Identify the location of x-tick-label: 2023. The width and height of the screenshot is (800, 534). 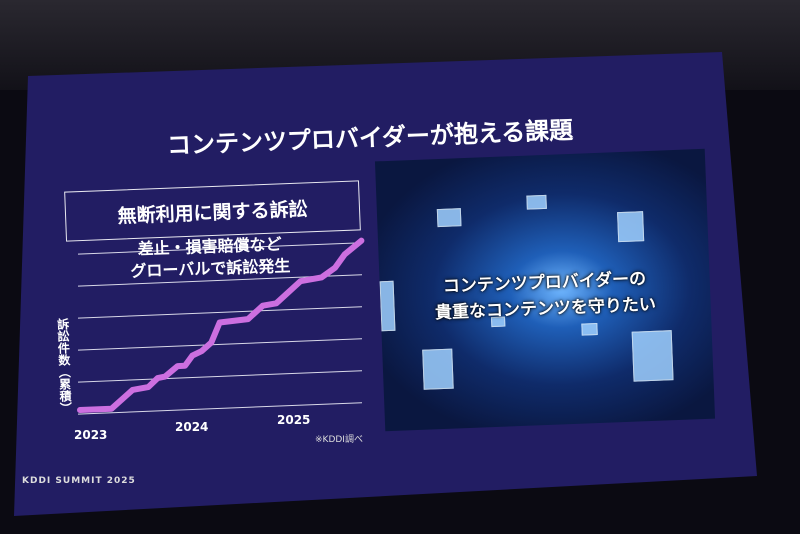
(91, 435).